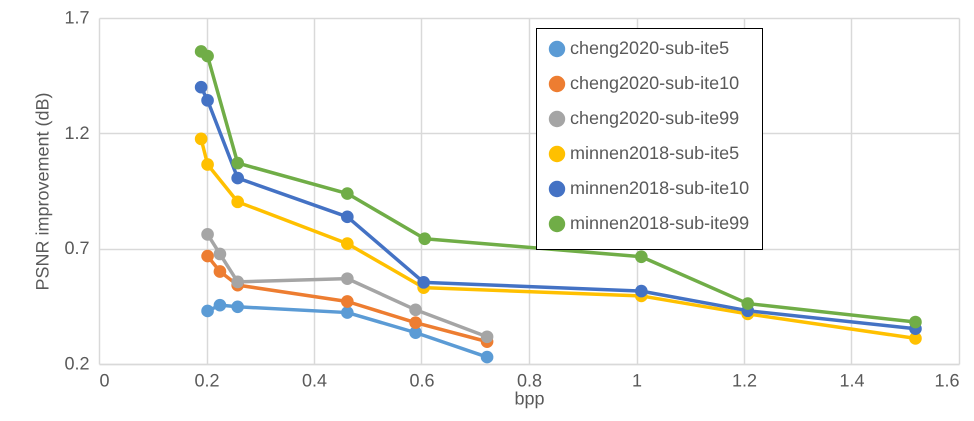 This screenshot has width=974, height=421. I want to click on y-tick-label: 0.7, so click(77, 248).